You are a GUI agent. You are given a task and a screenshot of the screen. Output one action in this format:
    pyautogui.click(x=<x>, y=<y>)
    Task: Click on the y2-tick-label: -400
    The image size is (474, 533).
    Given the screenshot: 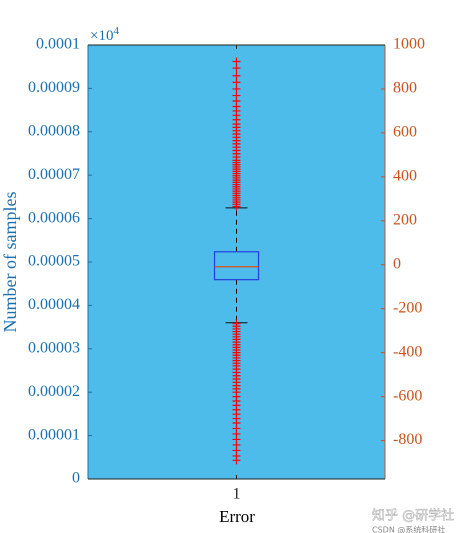 What is the action you would take?
    pyautogui.click(x=407, y=351)
    